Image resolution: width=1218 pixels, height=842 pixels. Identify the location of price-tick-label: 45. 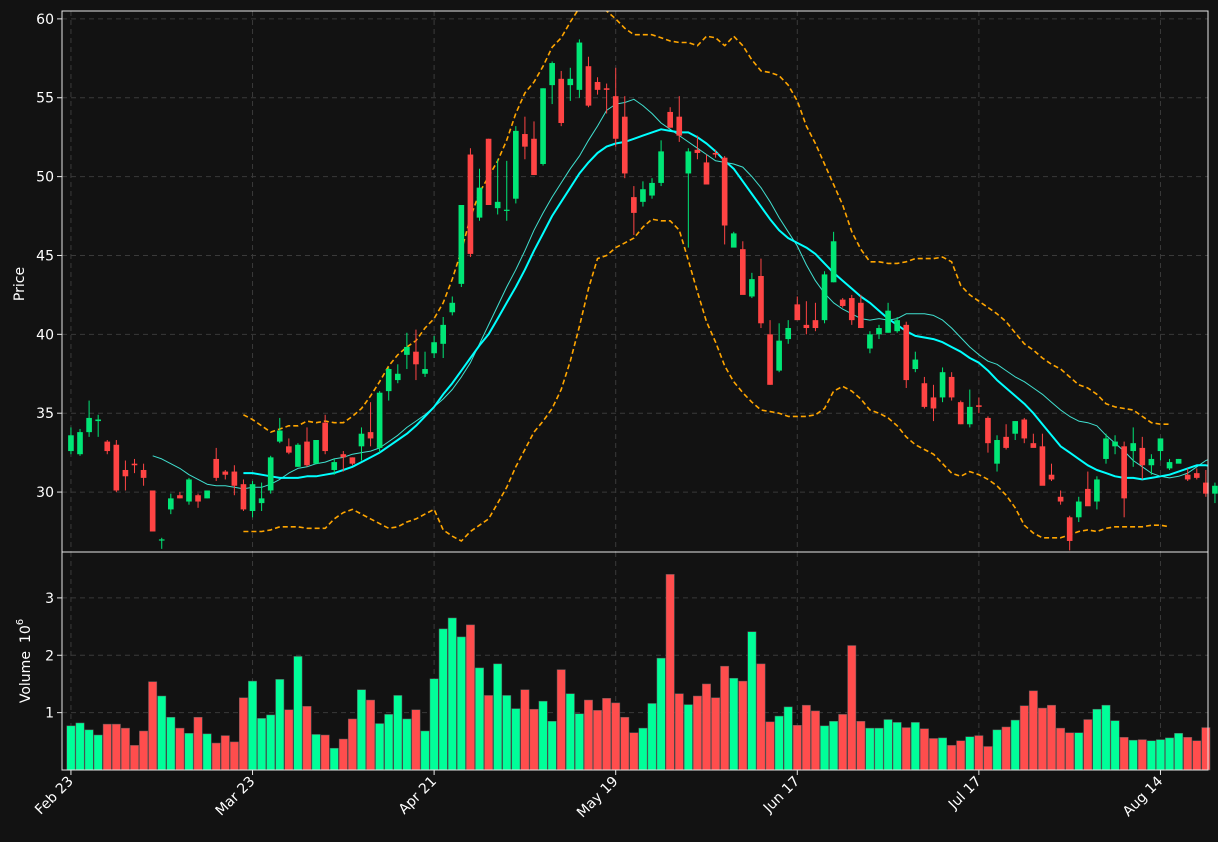
(45, 256).